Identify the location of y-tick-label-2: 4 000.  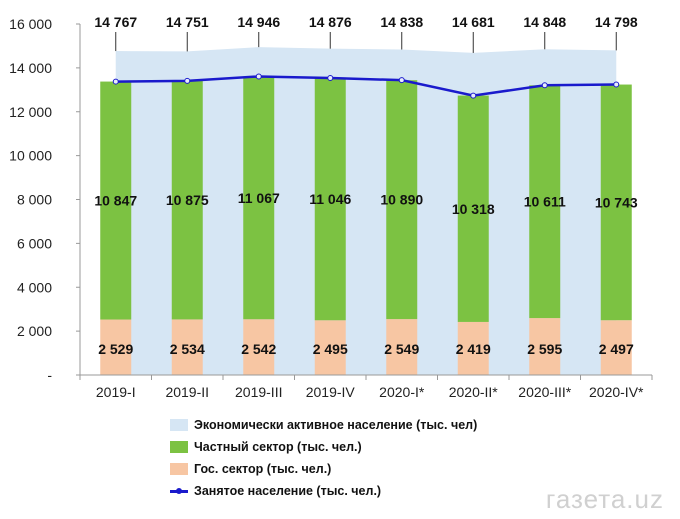
(34, 287).